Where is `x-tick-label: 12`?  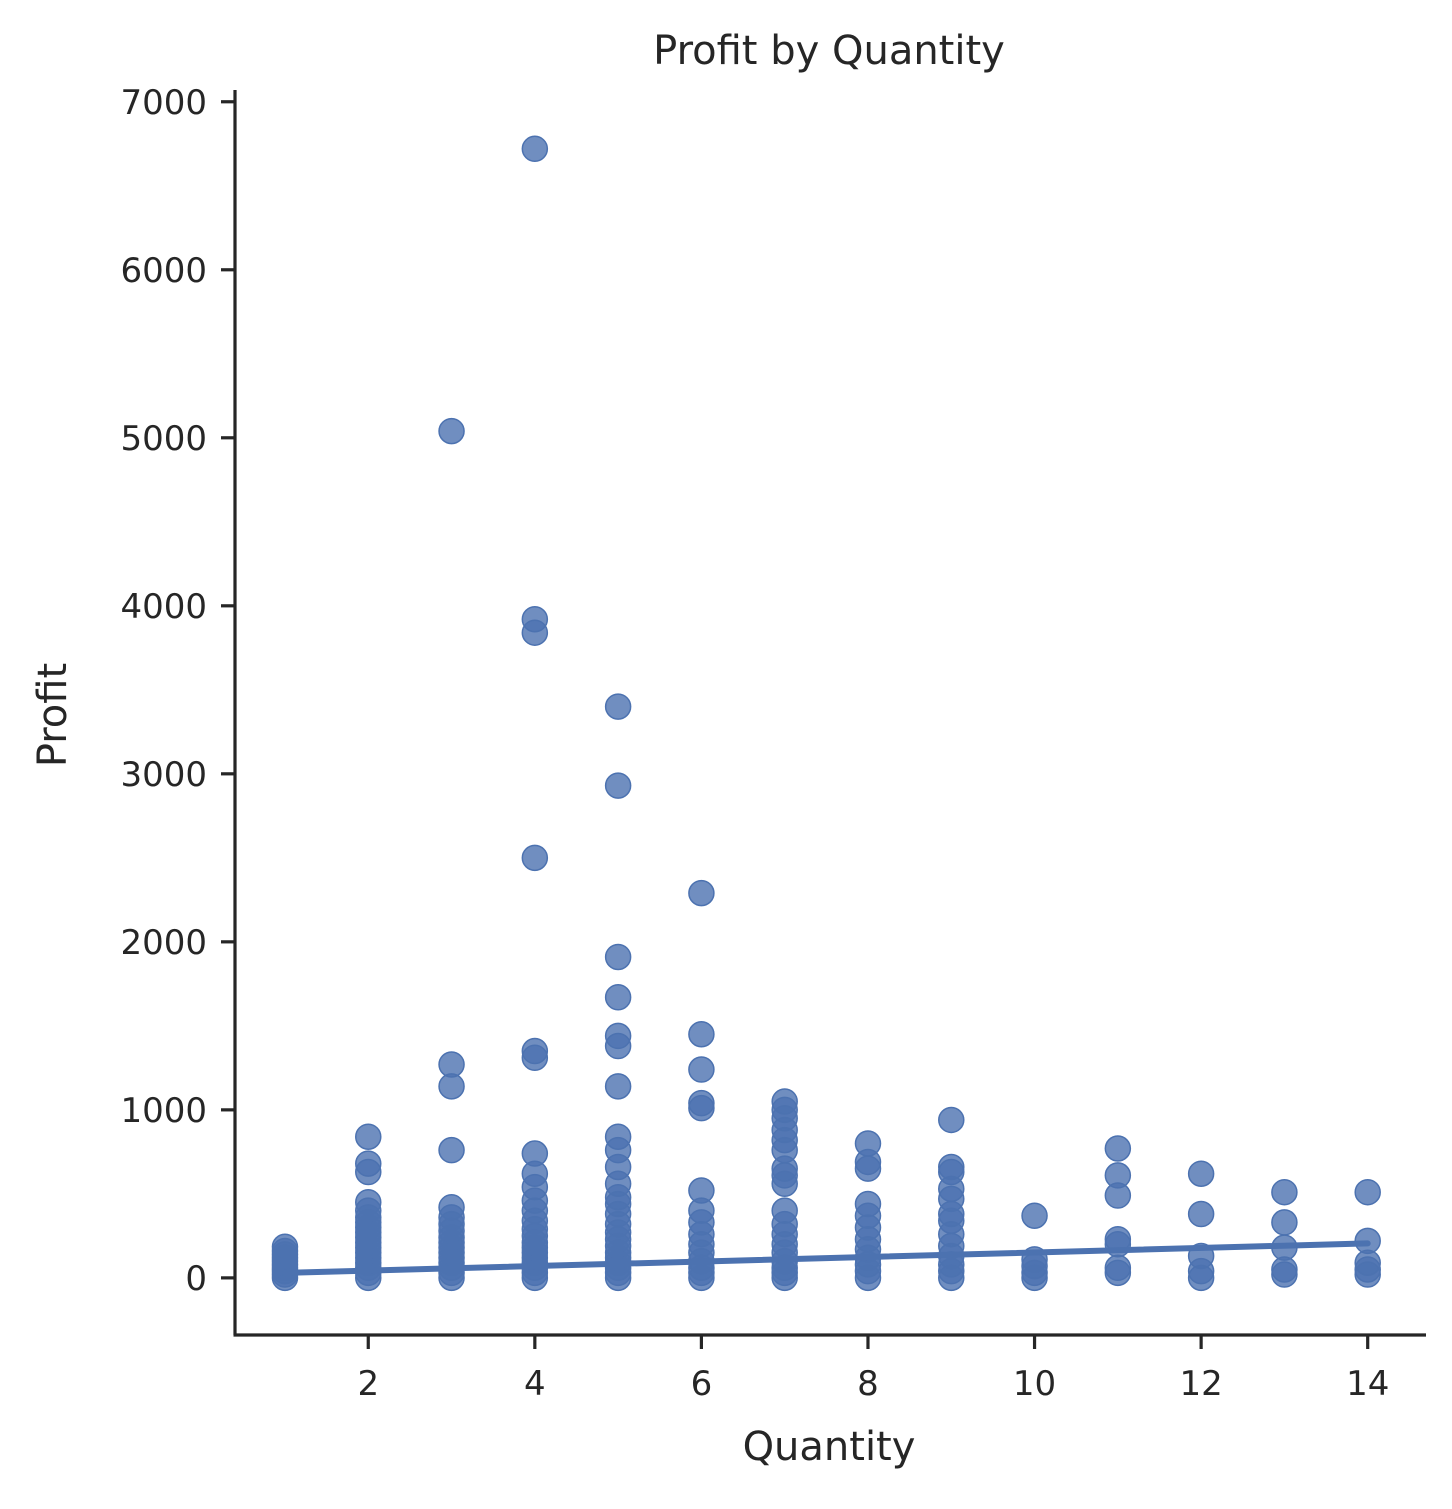 x-tick-label: 12 is located at coordinates (1200, 1384).